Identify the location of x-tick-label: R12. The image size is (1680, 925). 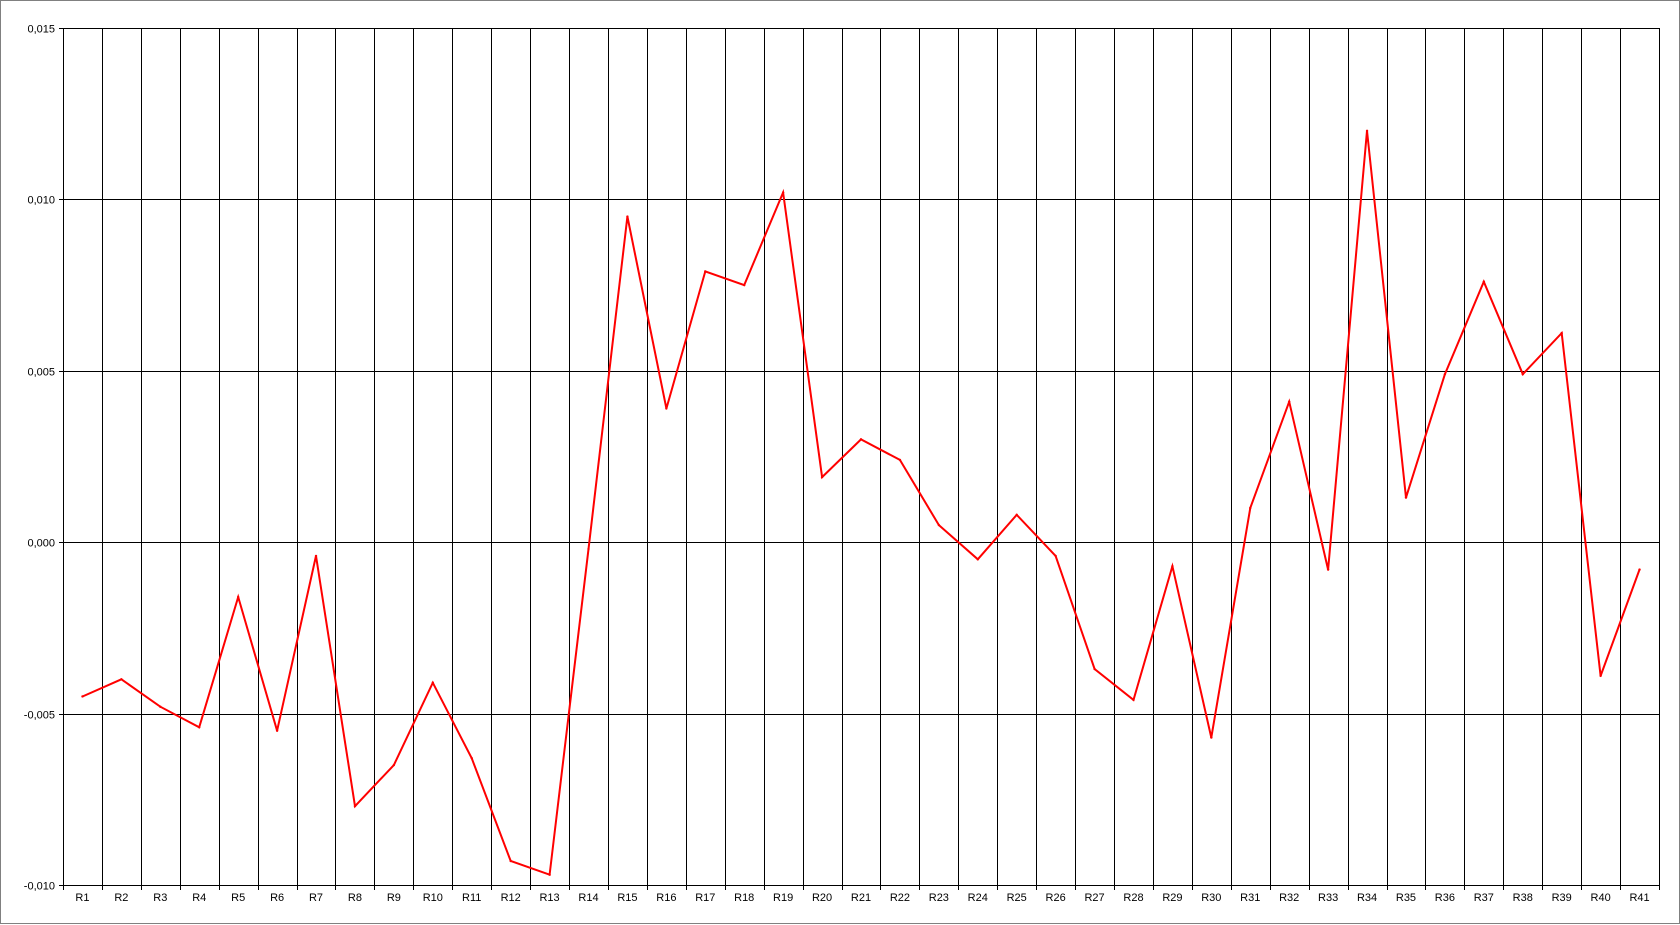
(511, 898).